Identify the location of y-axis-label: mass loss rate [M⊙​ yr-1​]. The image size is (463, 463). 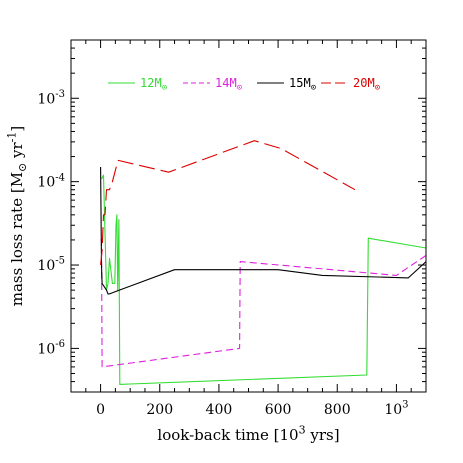
(17, 216).